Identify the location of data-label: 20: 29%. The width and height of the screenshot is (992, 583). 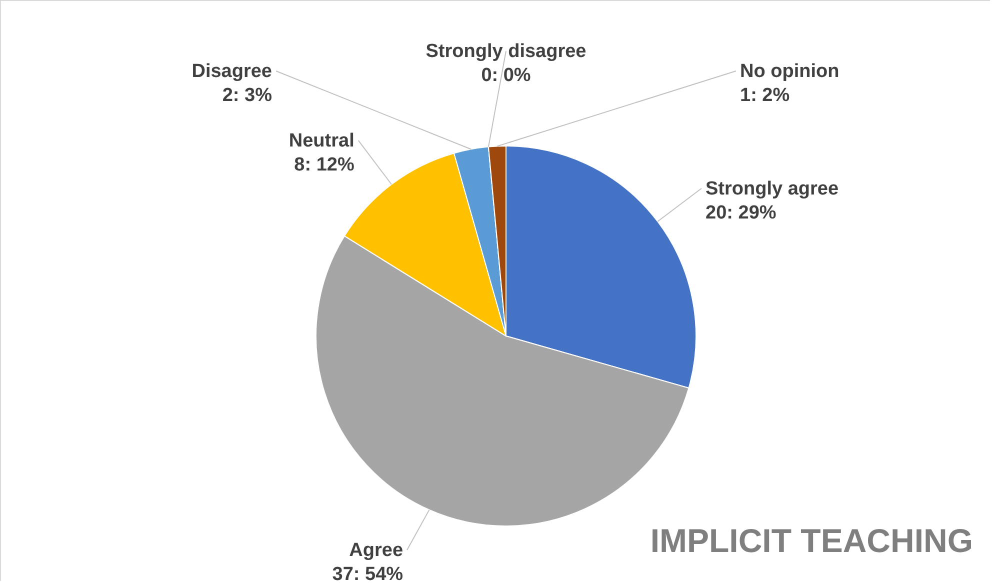
(741, 213).